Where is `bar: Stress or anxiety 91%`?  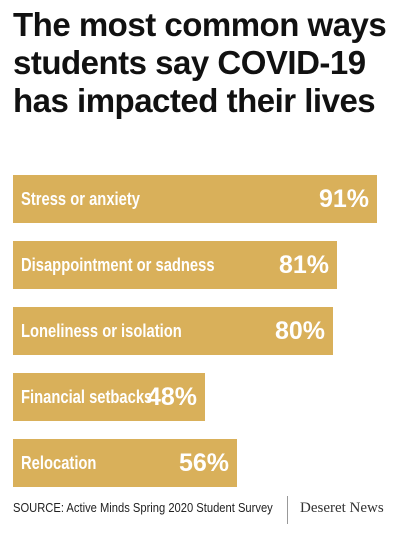 bar: Stress or anxiety 91% is located at coordinates (195, 199).